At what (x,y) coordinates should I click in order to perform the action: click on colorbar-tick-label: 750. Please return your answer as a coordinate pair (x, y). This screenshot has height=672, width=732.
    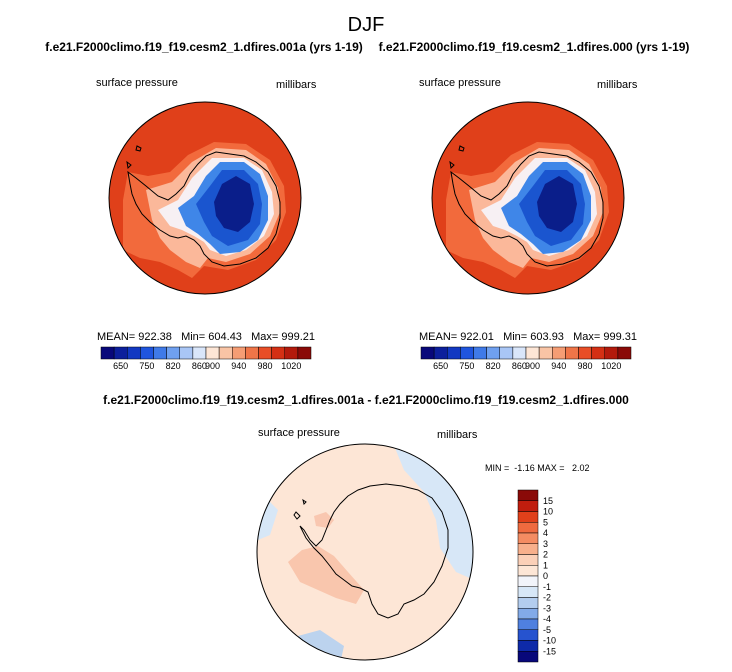
    Looking at the image, I should click on (146, 366).